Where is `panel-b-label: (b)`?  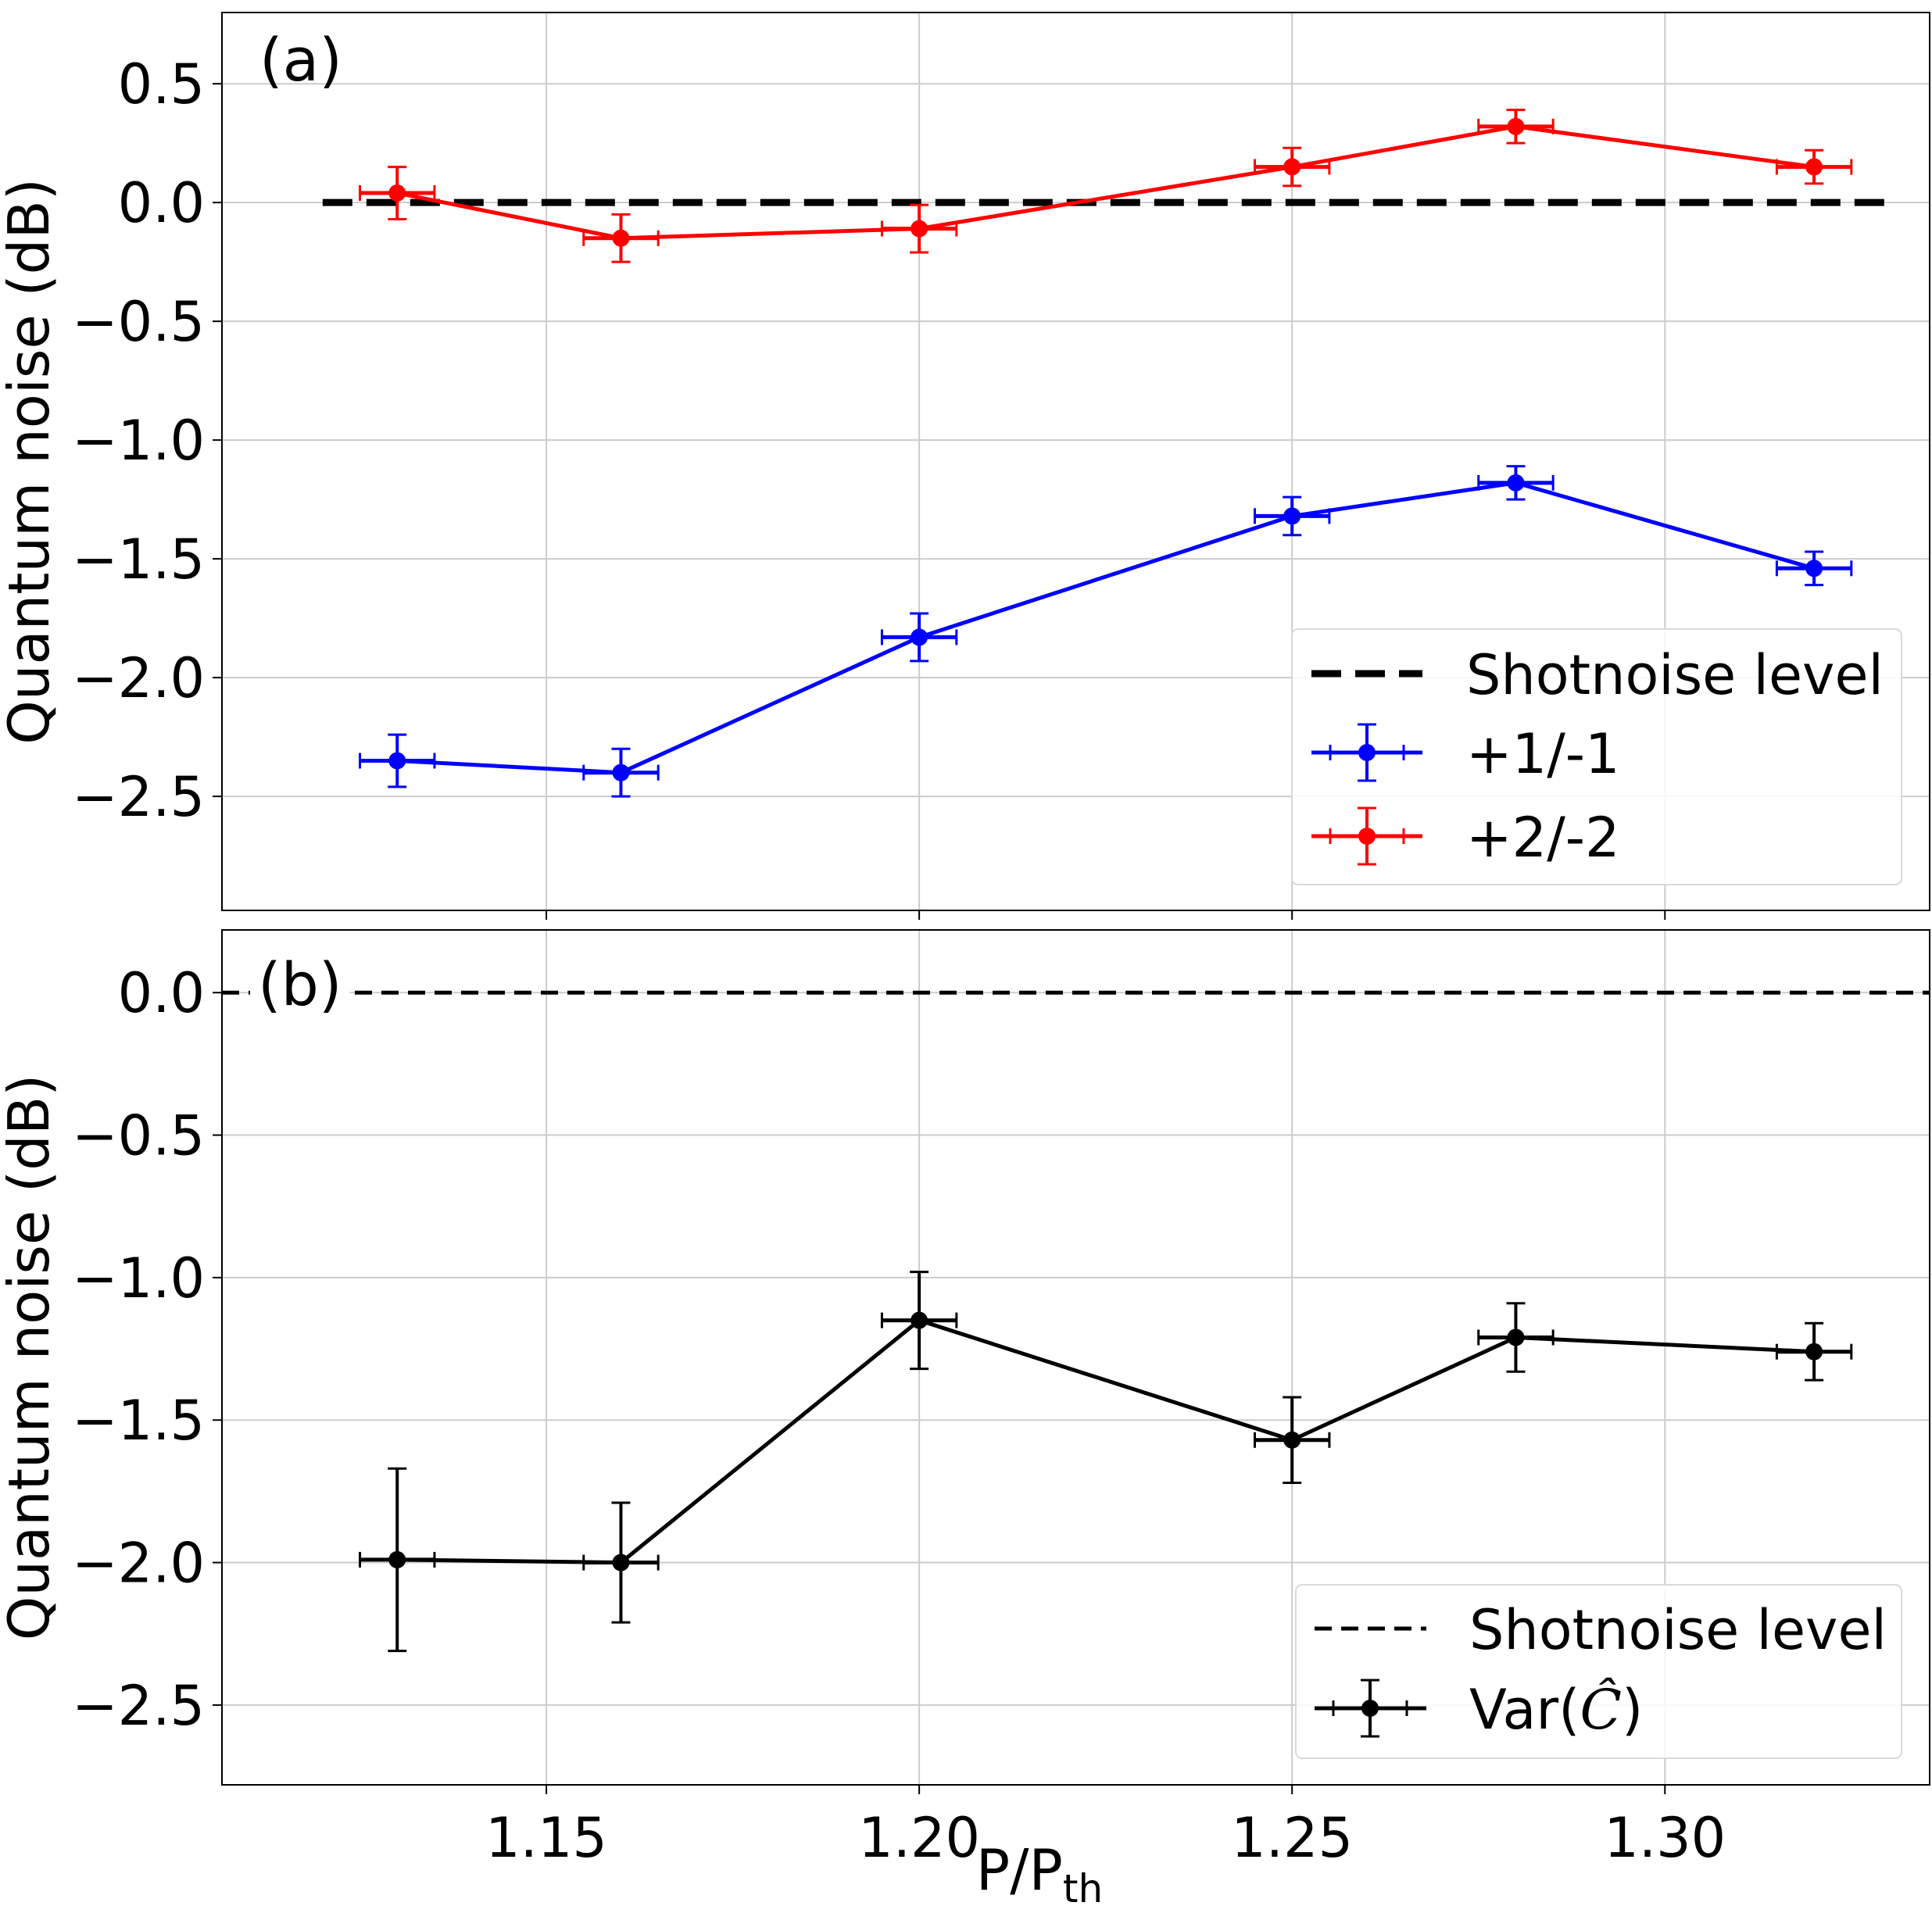
panel-b-label: (b) is located at coordinates (300, 984).